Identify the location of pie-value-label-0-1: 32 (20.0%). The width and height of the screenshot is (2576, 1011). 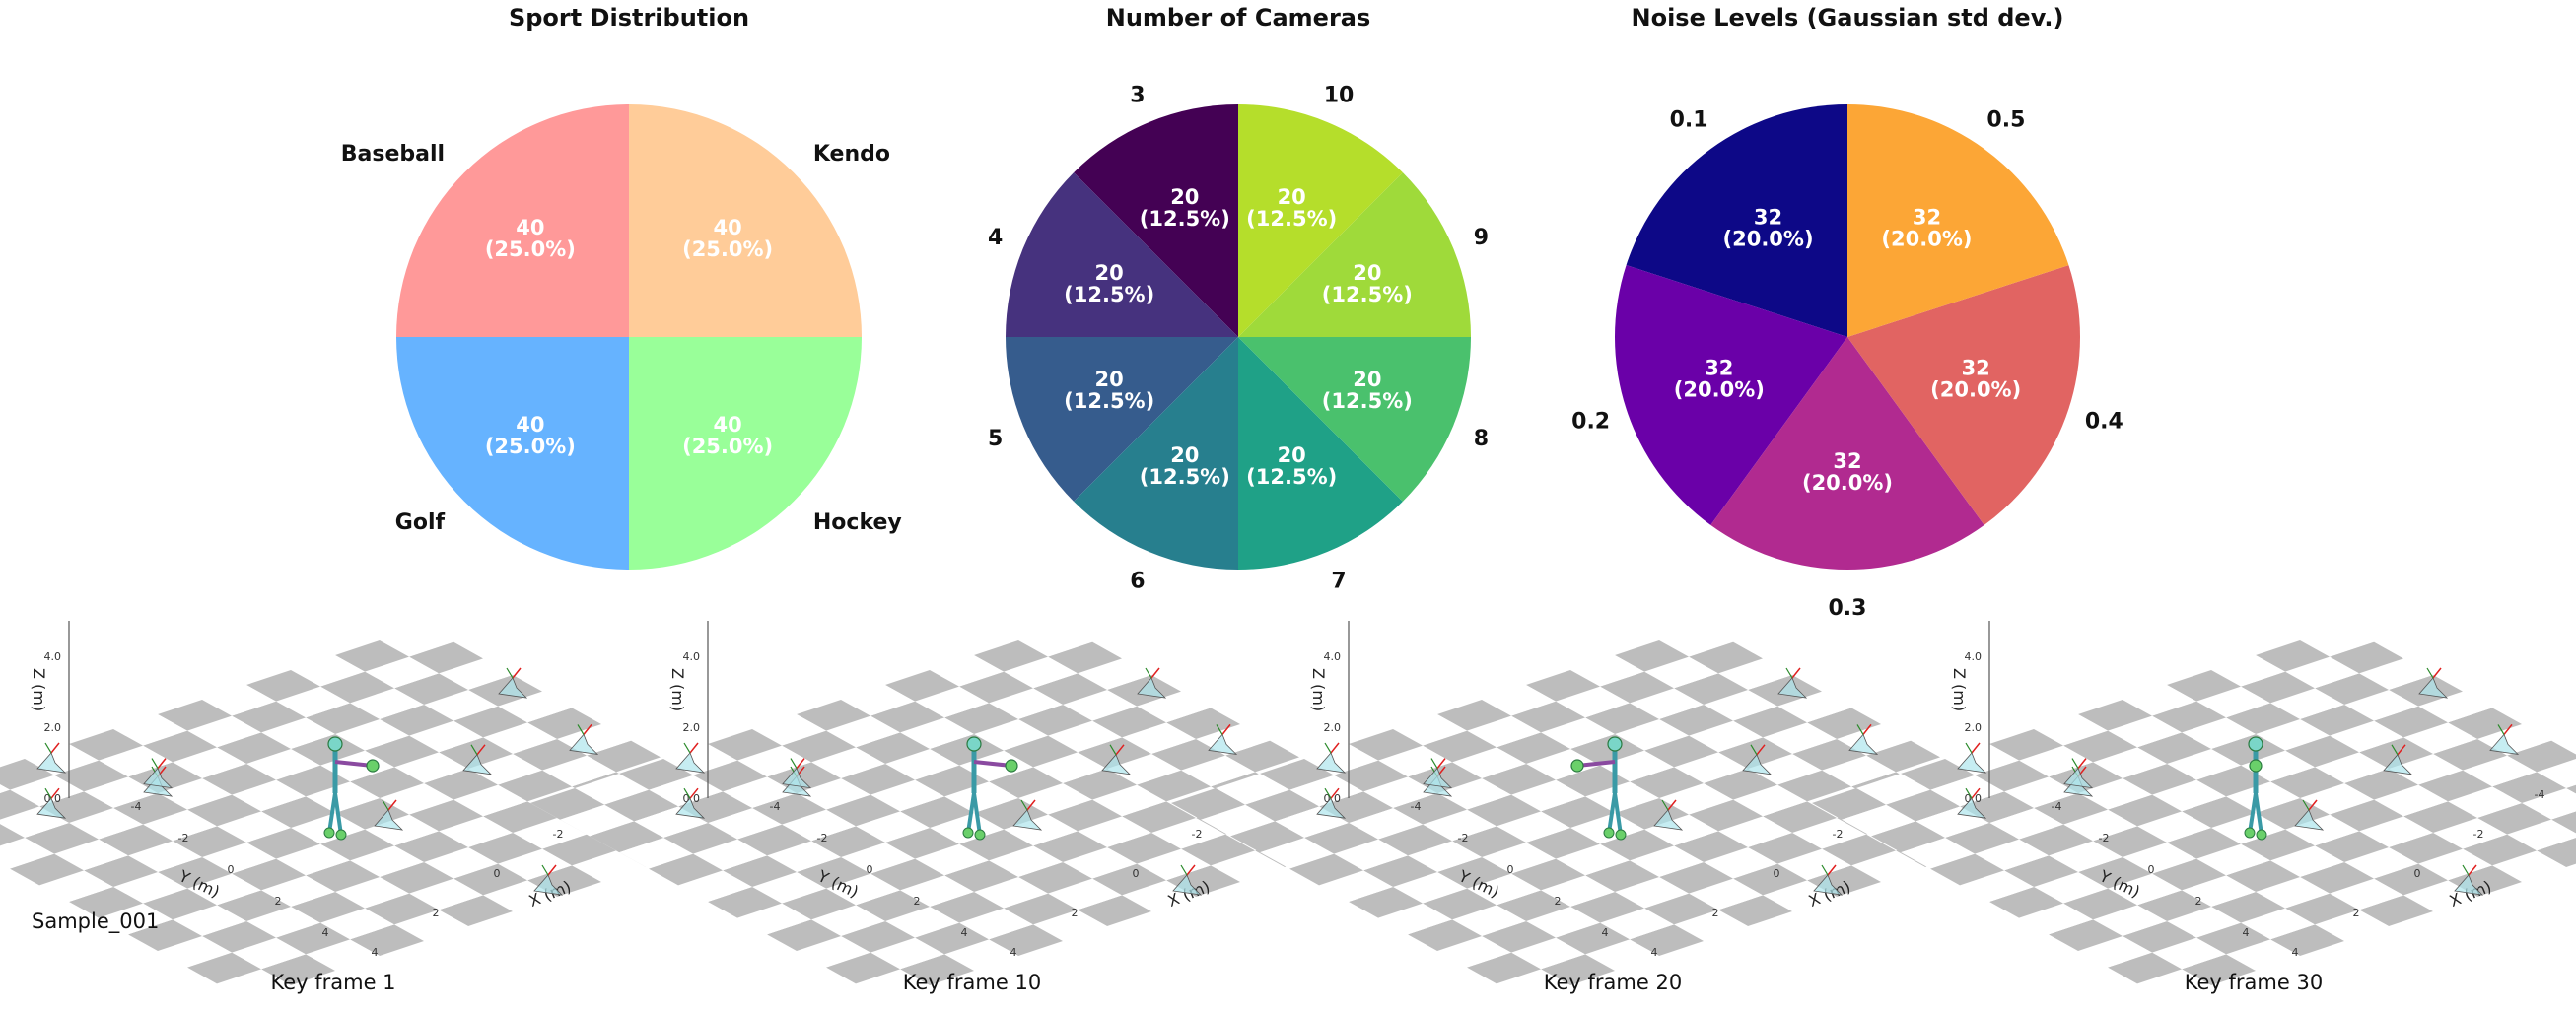
(1768, 227).